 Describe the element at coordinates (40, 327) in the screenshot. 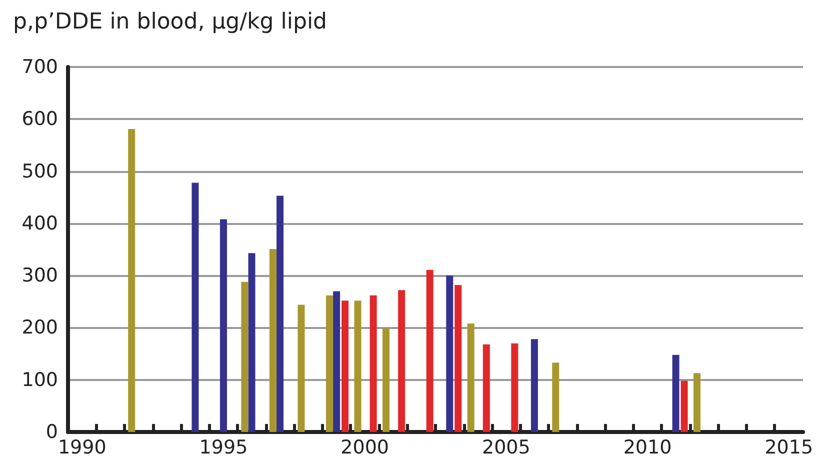

I see `y-tick-label: 200` at that location.